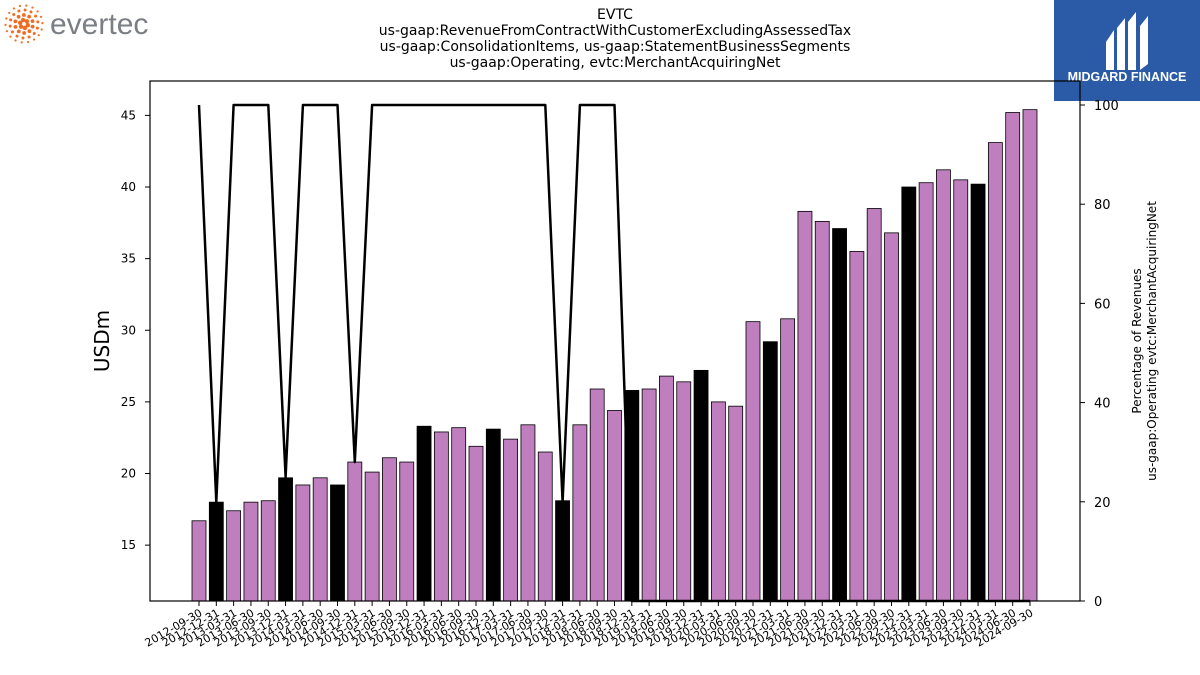  I want to click on y-tick-label: 40, so click(128, 187).